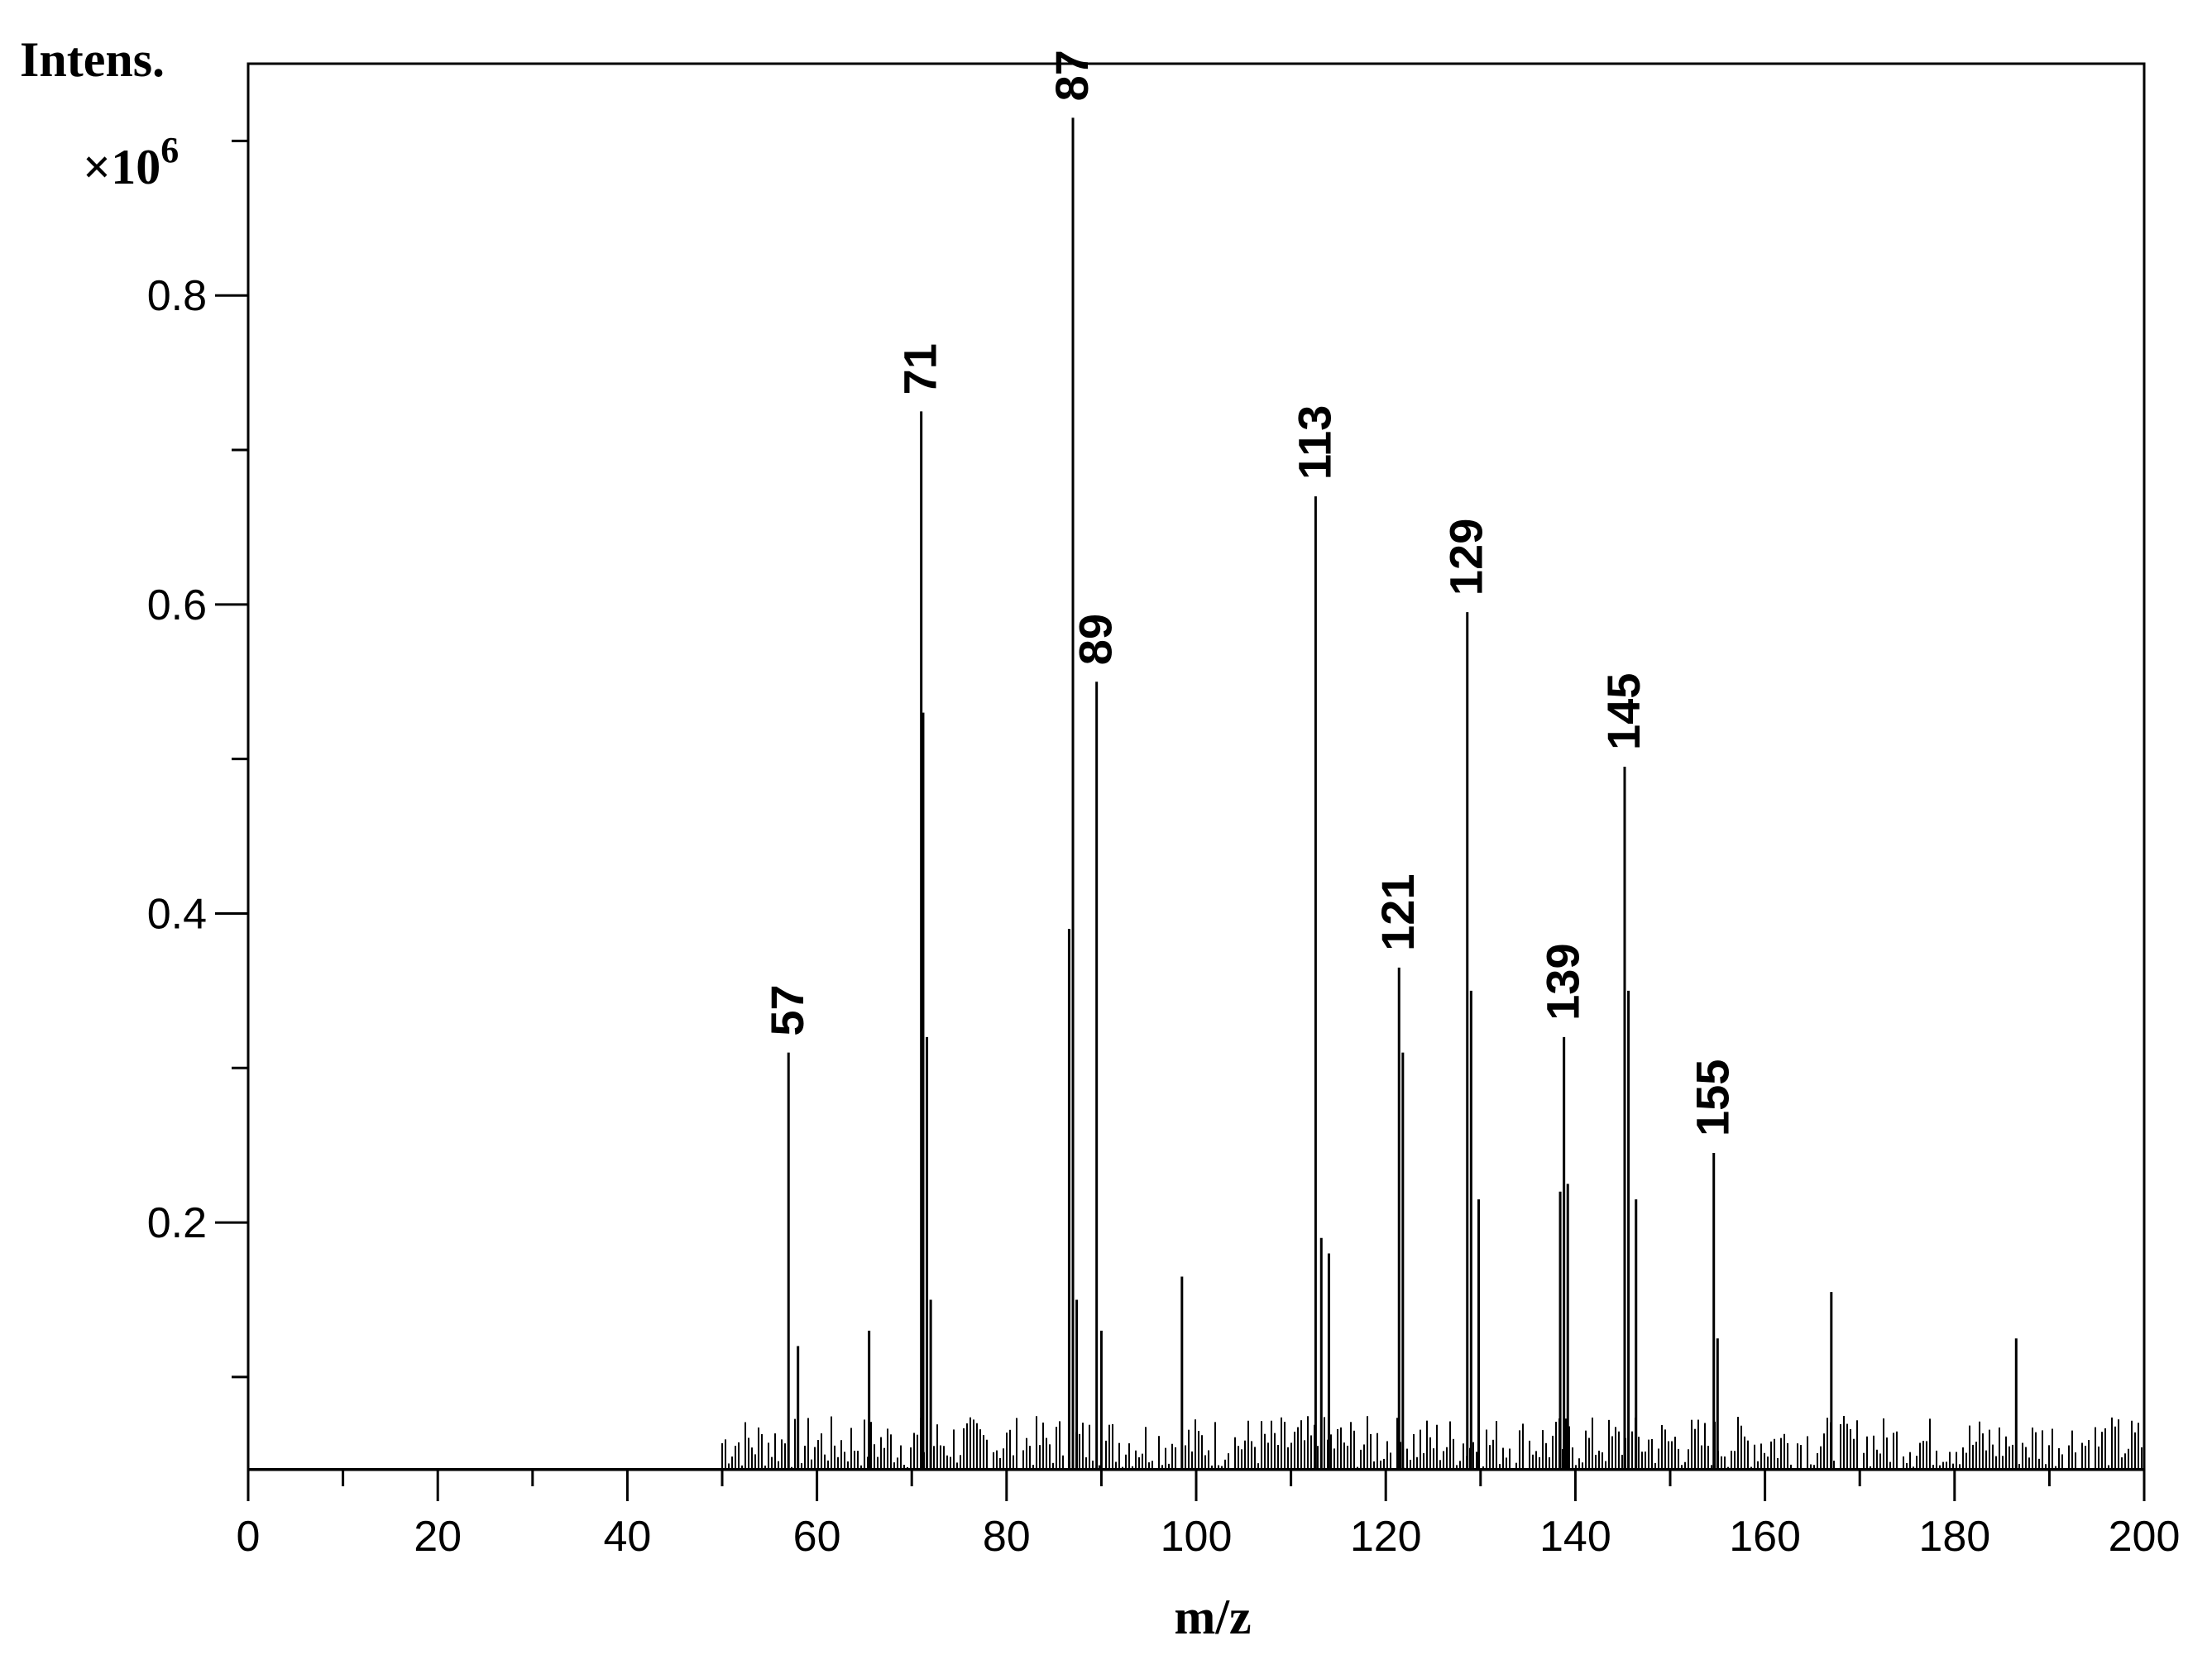 The image size is (2212, 1655). What do you see at coordinates (249, 1537) in the screenshot?
I see `x-tick-label: 0` at bounding box center [249, 1537].